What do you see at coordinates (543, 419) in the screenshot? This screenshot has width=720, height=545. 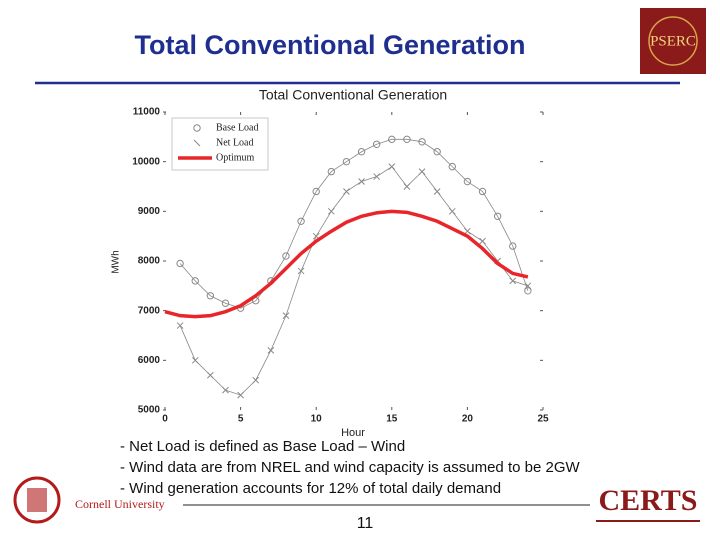 I see `x-tick-label: 25` at bounding box center [543, 419].